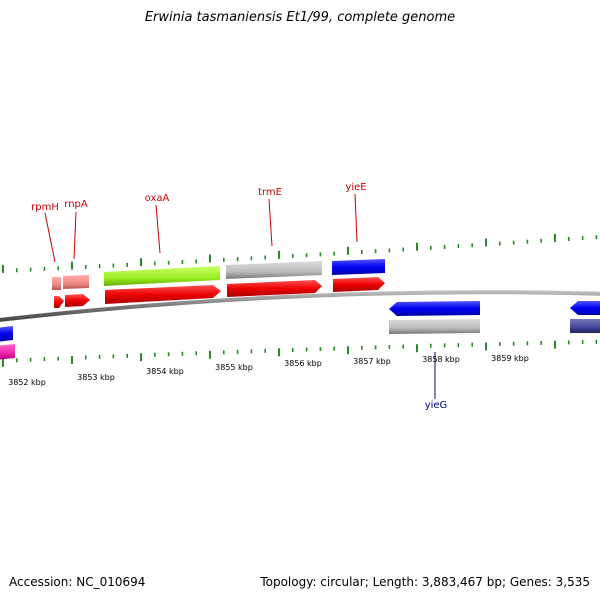 This screenshot has height=600, width=600. I want to click on genome-backbone, so click(300, 306).